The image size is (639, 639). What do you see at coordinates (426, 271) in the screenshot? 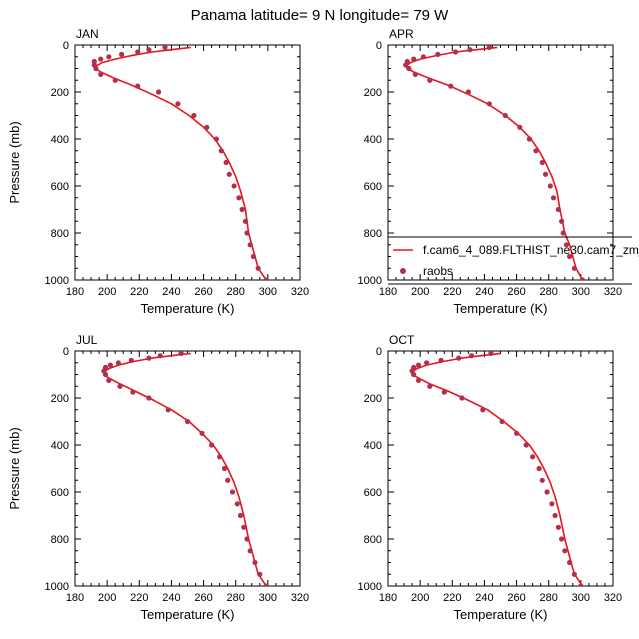
I see `legend-item-obs: raobs` at bounding box center [426, 271].